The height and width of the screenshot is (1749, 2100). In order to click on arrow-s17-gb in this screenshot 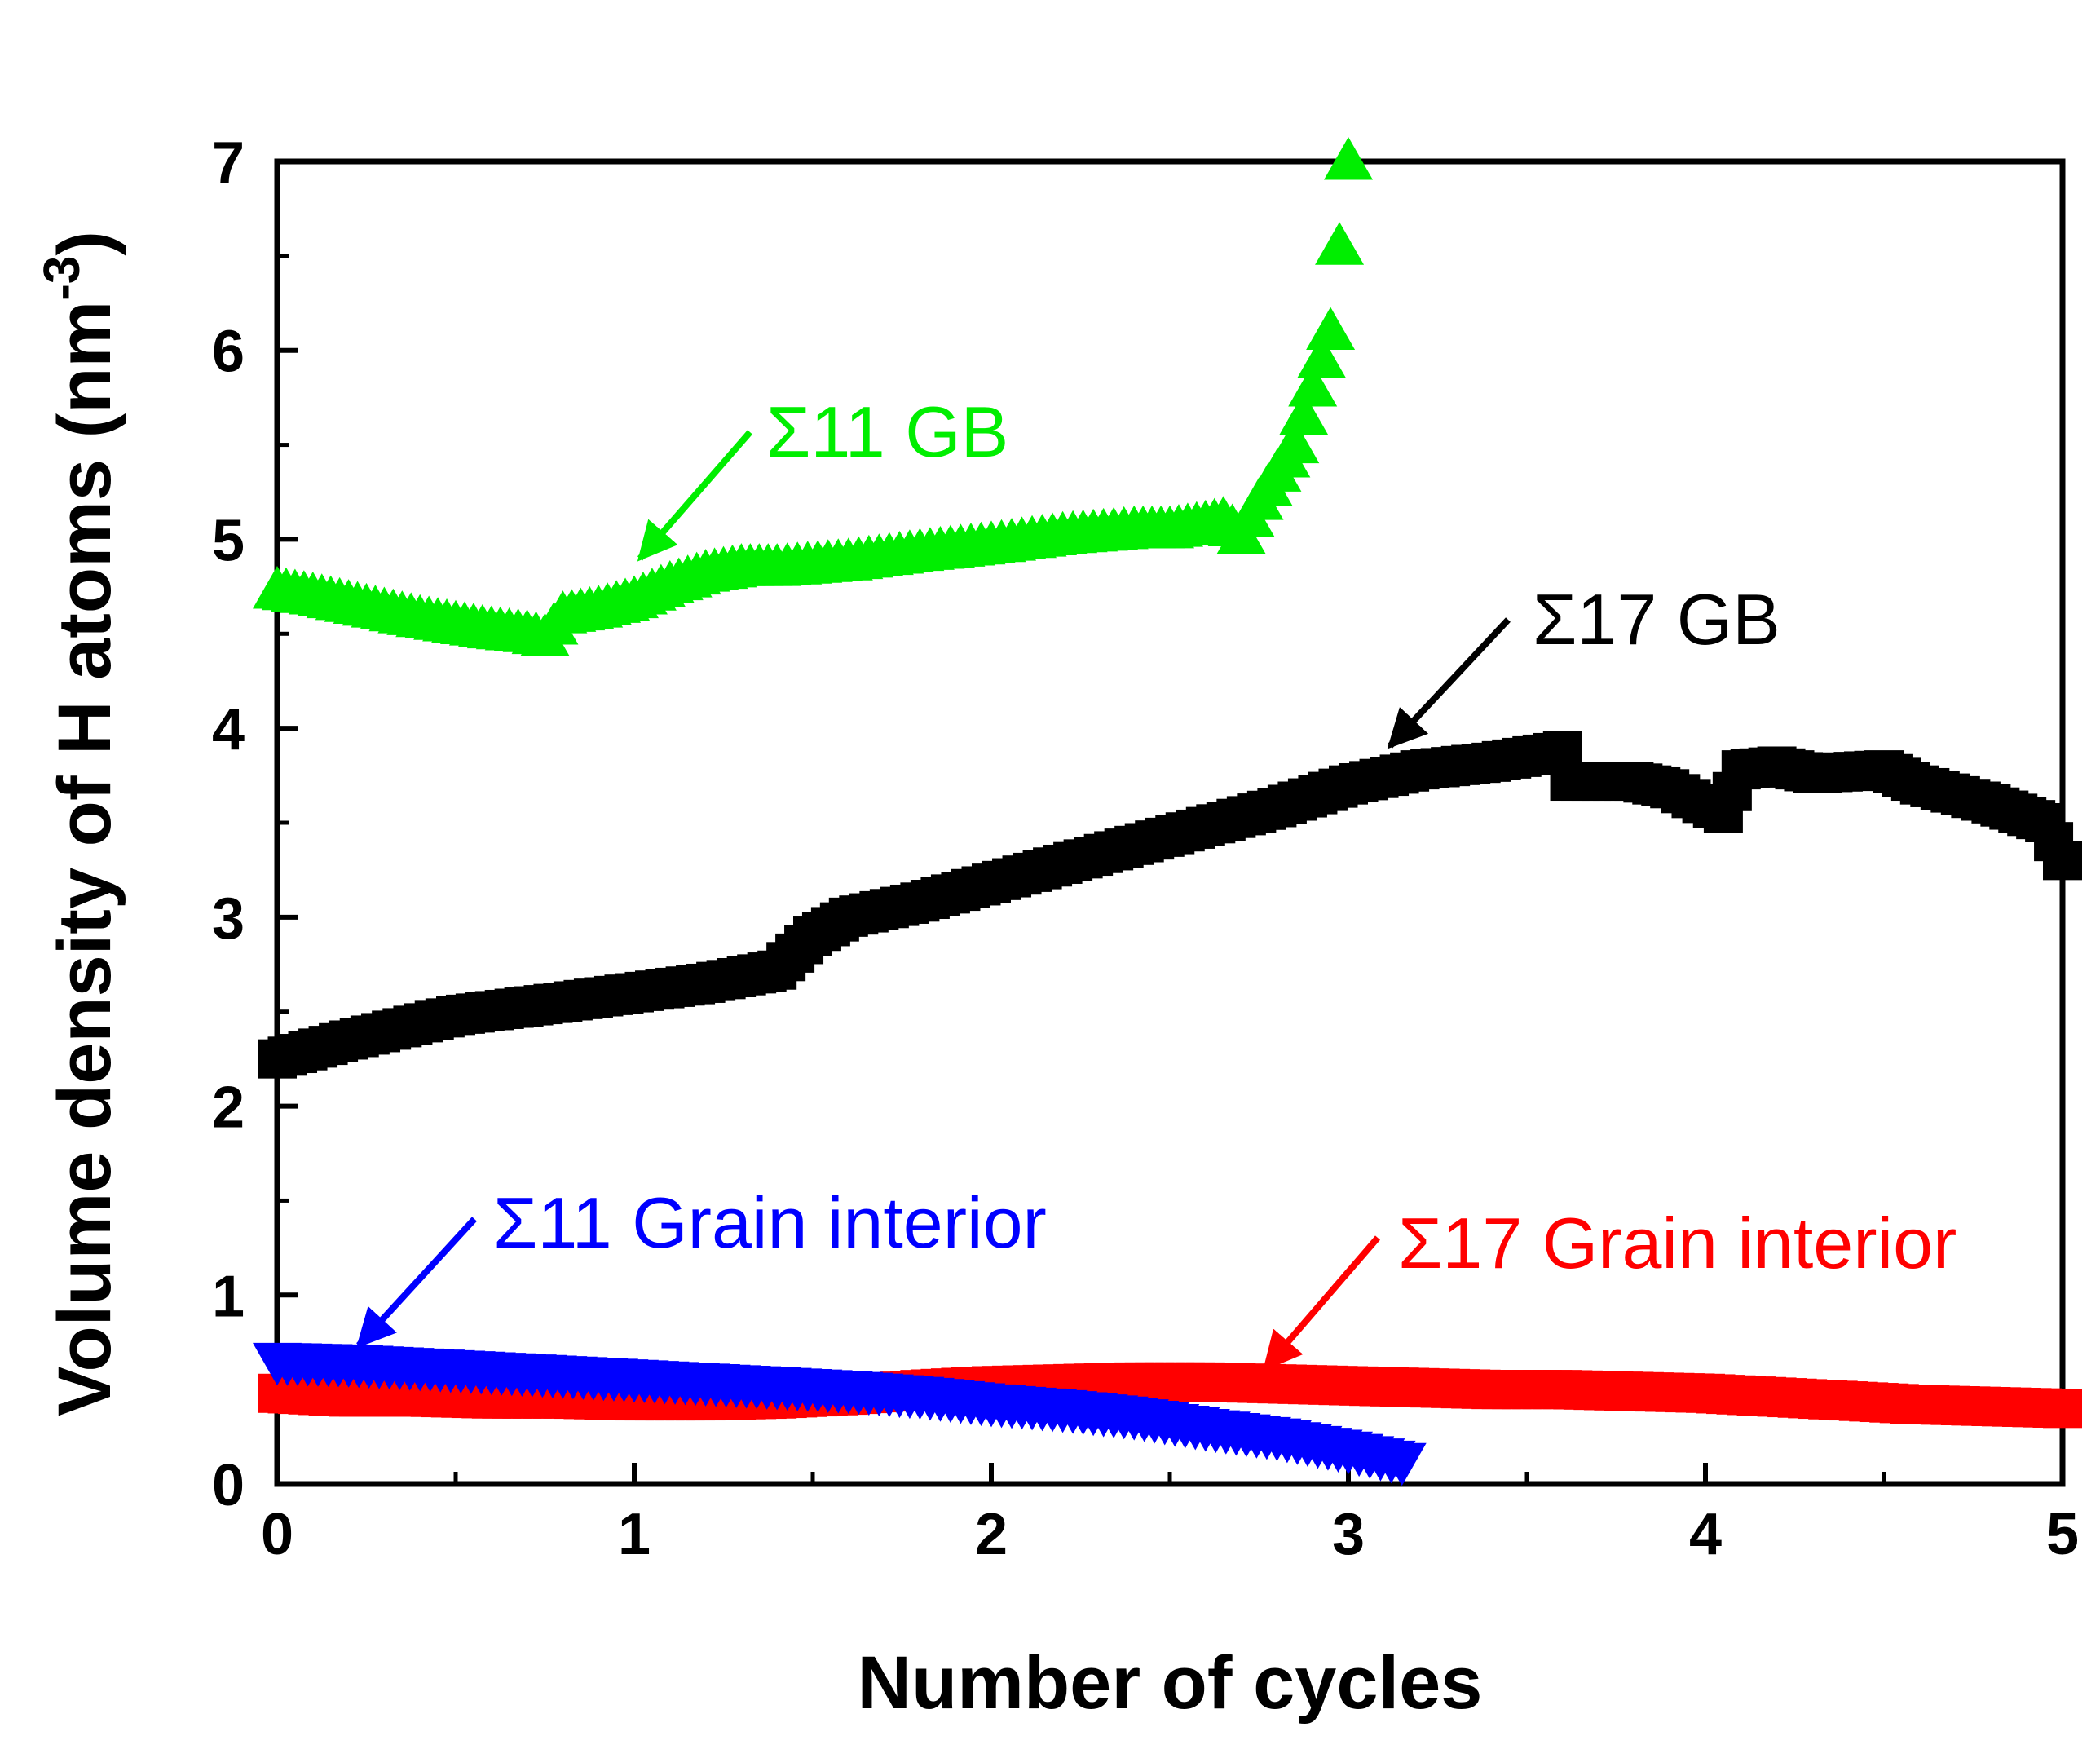, I will do `click(1449, 683)`.